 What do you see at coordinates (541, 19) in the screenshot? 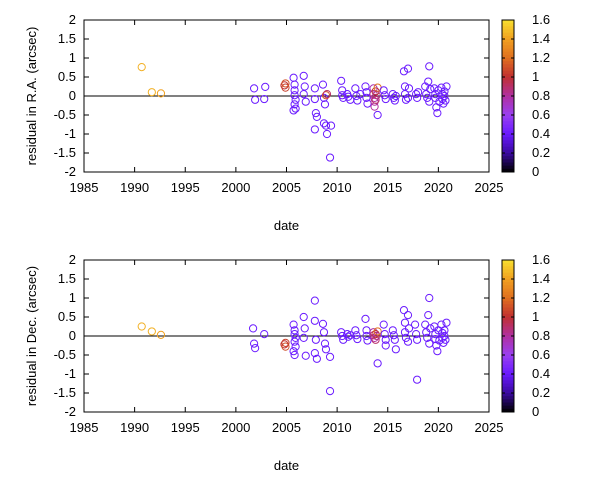
I see `colorbar-tick-label: 1.6` at bounding box center [541, 19].